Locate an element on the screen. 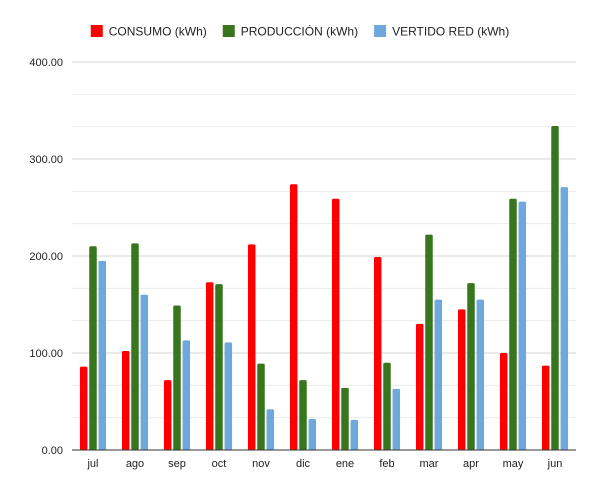 This screenshot has width=600, height=495. legend-label: PRODUCCIÓN (kWh) is located at coordinates (299, 31).